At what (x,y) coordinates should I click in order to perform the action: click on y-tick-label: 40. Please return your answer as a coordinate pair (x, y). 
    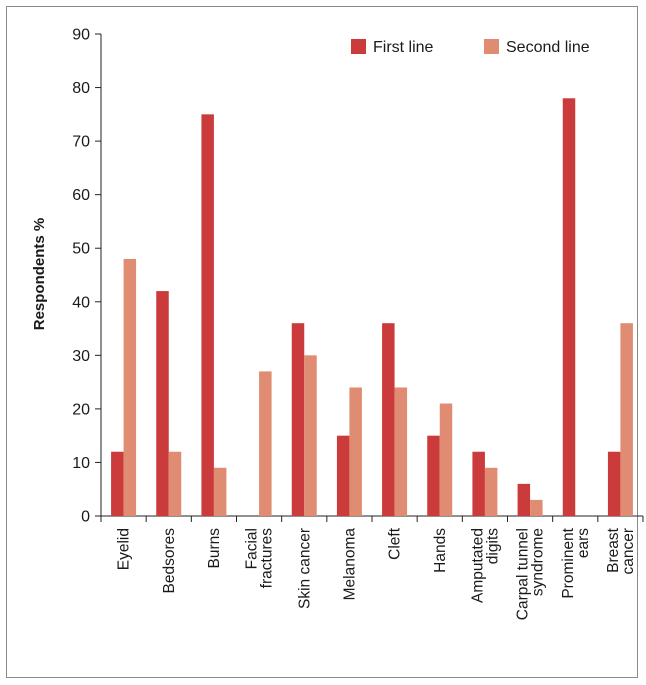
    Looking at the image, I should click on (81, 302).